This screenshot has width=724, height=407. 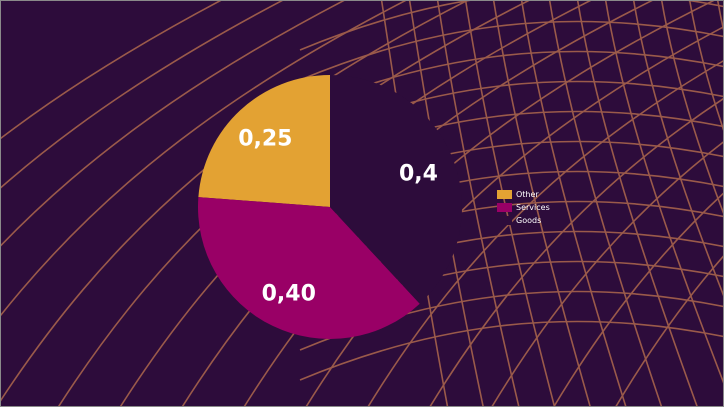 I want to click on pie-slice-services, so click(x=309, y=268).